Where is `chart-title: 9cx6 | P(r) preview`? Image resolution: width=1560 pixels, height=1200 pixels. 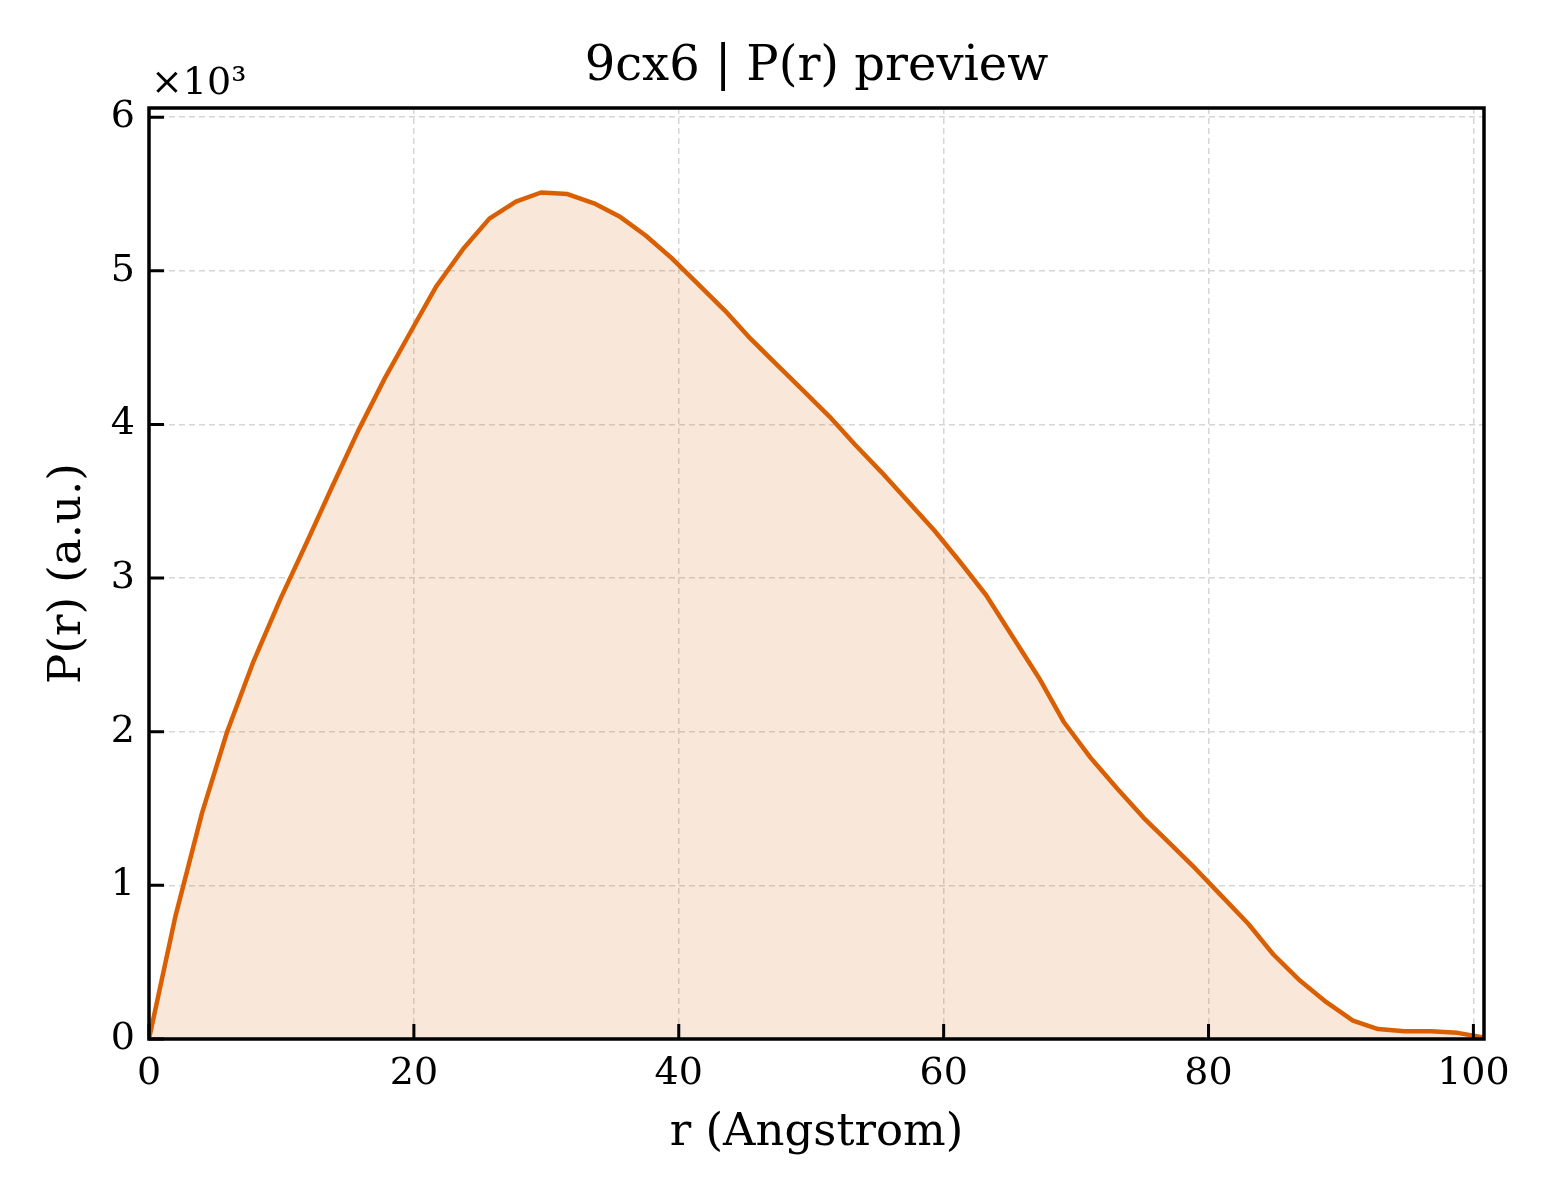
chart-title: 9cx6 | P(r) preview is located at coordinates (816, 63).